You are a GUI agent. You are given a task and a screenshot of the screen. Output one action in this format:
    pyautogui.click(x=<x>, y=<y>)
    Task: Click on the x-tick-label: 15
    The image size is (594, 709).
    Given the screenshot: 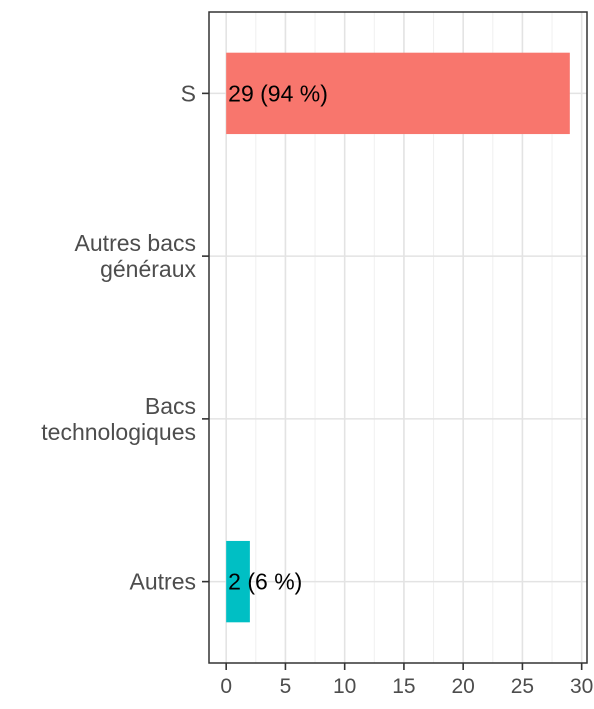 What is the action you would take?
    pyautogui.click(x=403, y=686)
    